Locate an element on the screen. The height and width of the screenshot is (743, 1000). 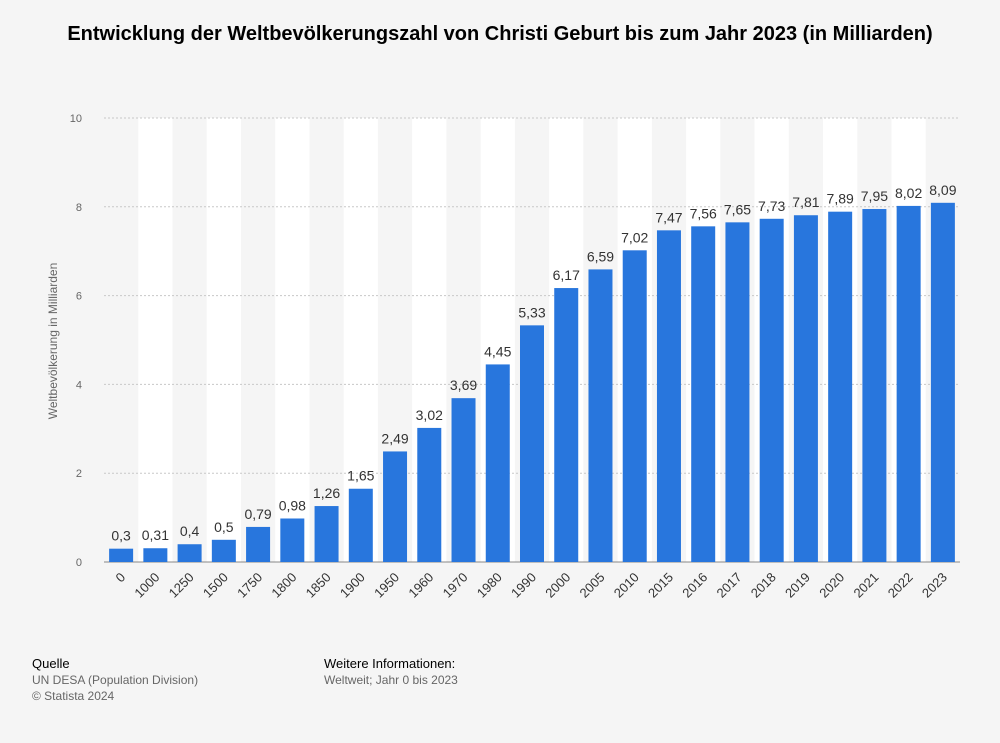
data-label: 0,4 is located at coordinates (190, 531).